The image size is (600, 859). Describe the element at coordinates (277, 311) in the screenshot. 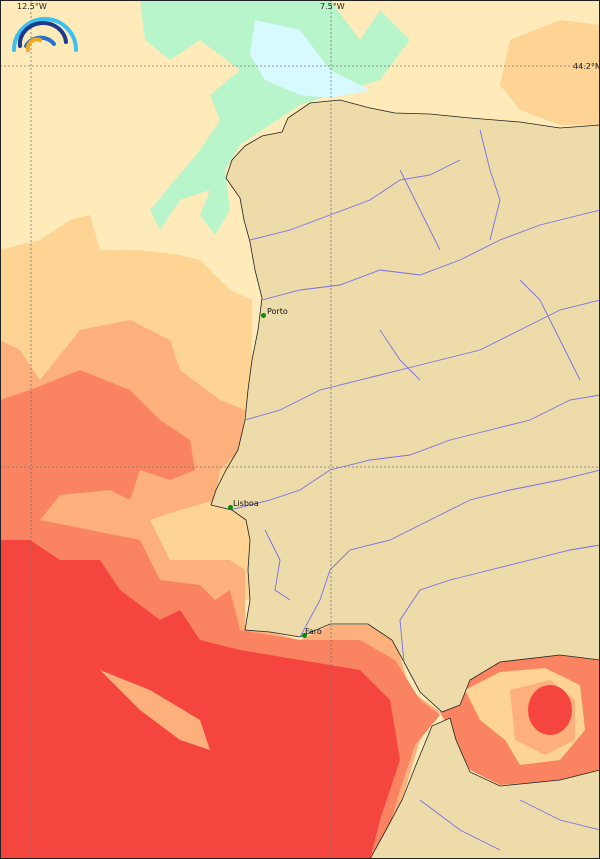

I see `city-label-porto: Porto` at that location.